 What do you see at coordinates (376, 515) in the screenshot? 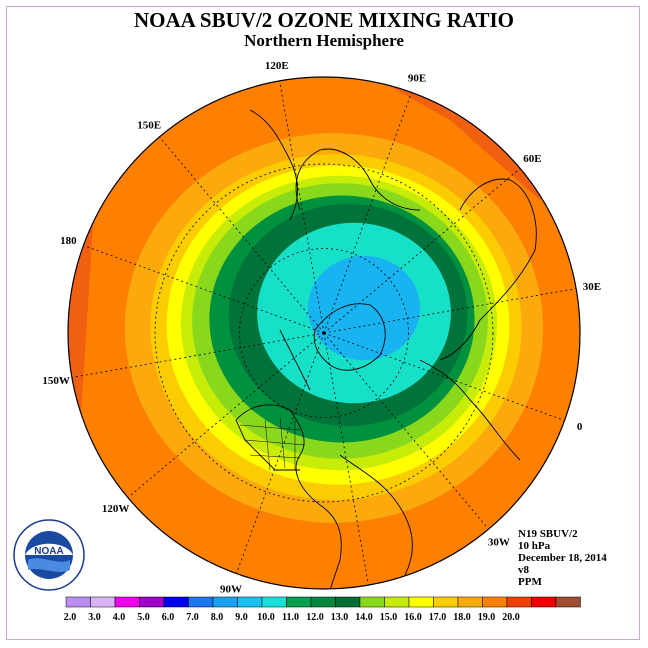
I see `coast-south-america` at bounding box center [376, 515].